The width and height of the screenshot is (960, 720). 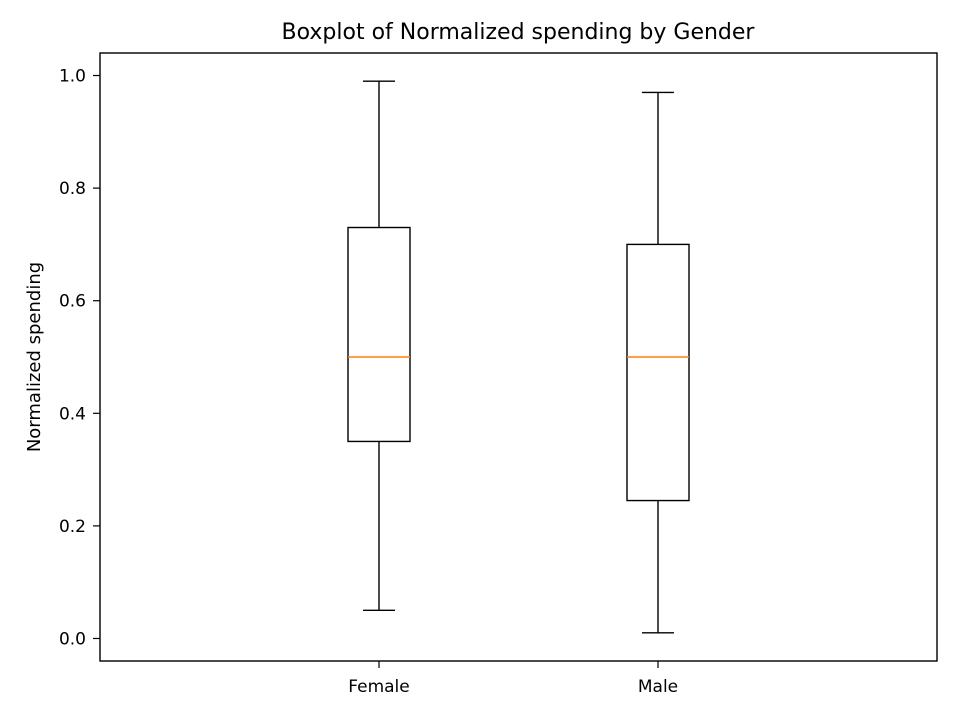 What do you see at coordinates (379, 334) in the screenshot?
I see `box-female` at bounding box center [379, 334].